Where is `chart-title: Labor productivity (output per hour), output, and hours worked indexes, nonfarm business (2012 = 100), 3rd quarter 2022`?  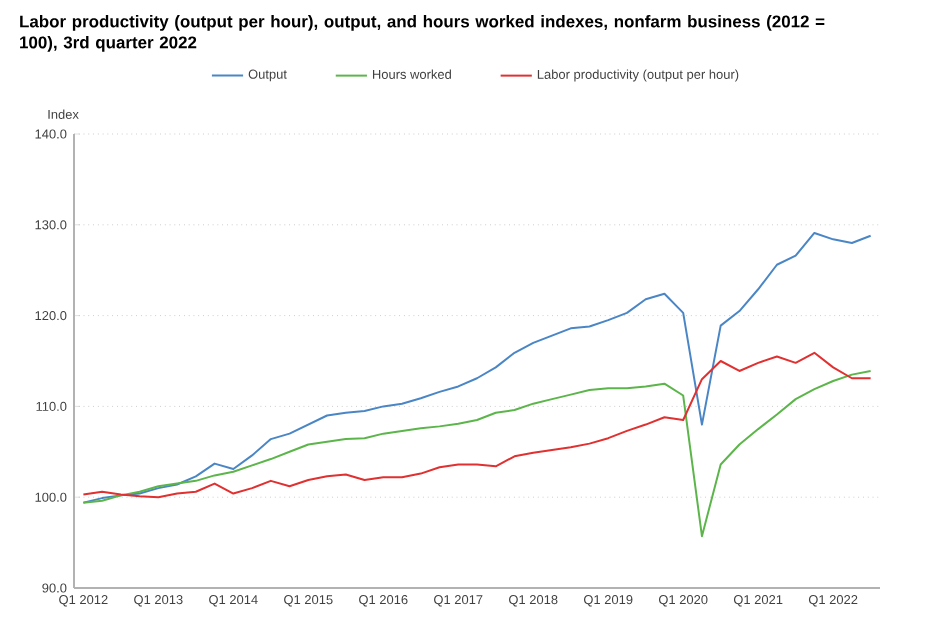 chart-title: Labor productivity (output per hour), output, and hours worked indexes, nonfarm business (2012 = 100), 3rd quarter 2022 is located at coordinates (422, 33).